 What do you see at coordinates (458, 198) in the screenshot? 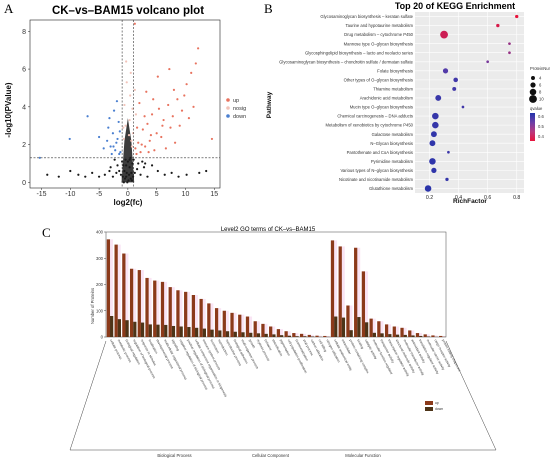
I see `kegg-xtick-label: 0.4` at bounding box center [458, 198].